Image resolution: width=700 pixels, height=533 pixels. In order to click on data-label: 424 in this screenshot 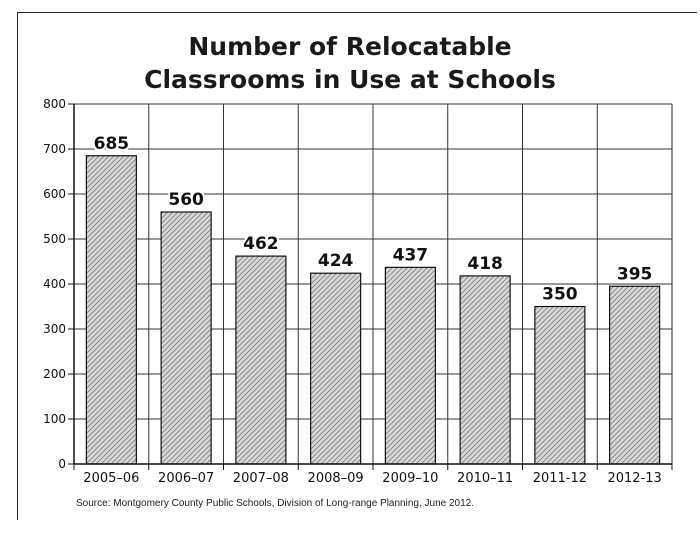, I will do `click(336, 261)`.